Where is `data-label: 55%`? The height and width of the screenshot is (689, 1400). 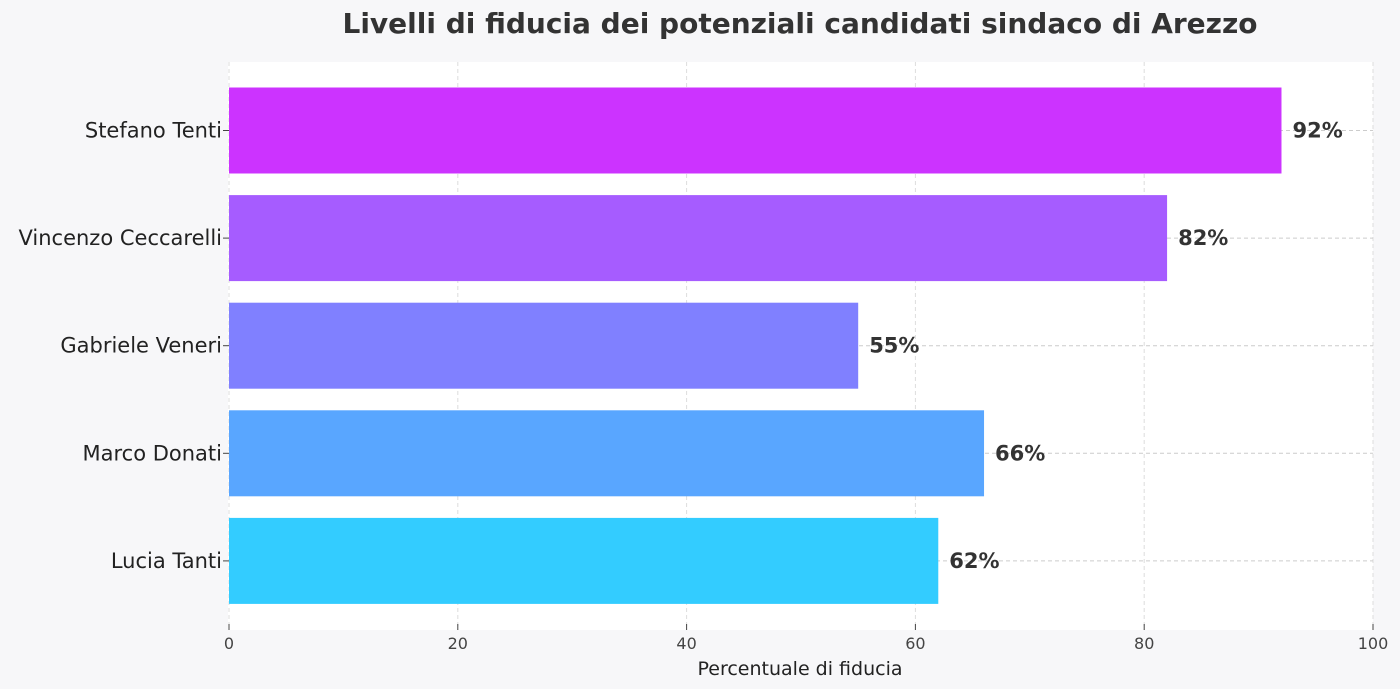 data-label: 55% is located at coordinates (894, 346).